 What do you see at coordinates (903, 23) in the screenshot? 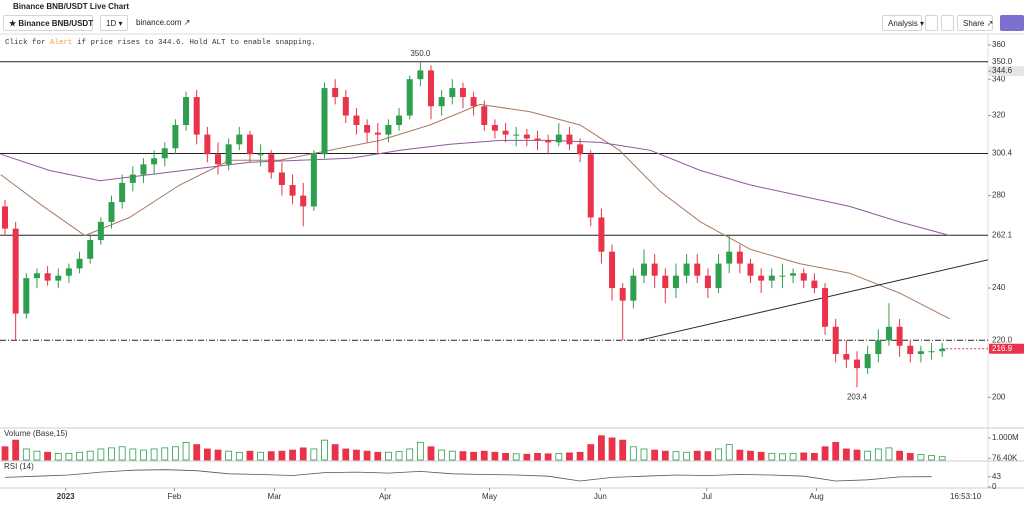
I see `analysis-button: Analysis ▾` at bounding box center [903, 23].